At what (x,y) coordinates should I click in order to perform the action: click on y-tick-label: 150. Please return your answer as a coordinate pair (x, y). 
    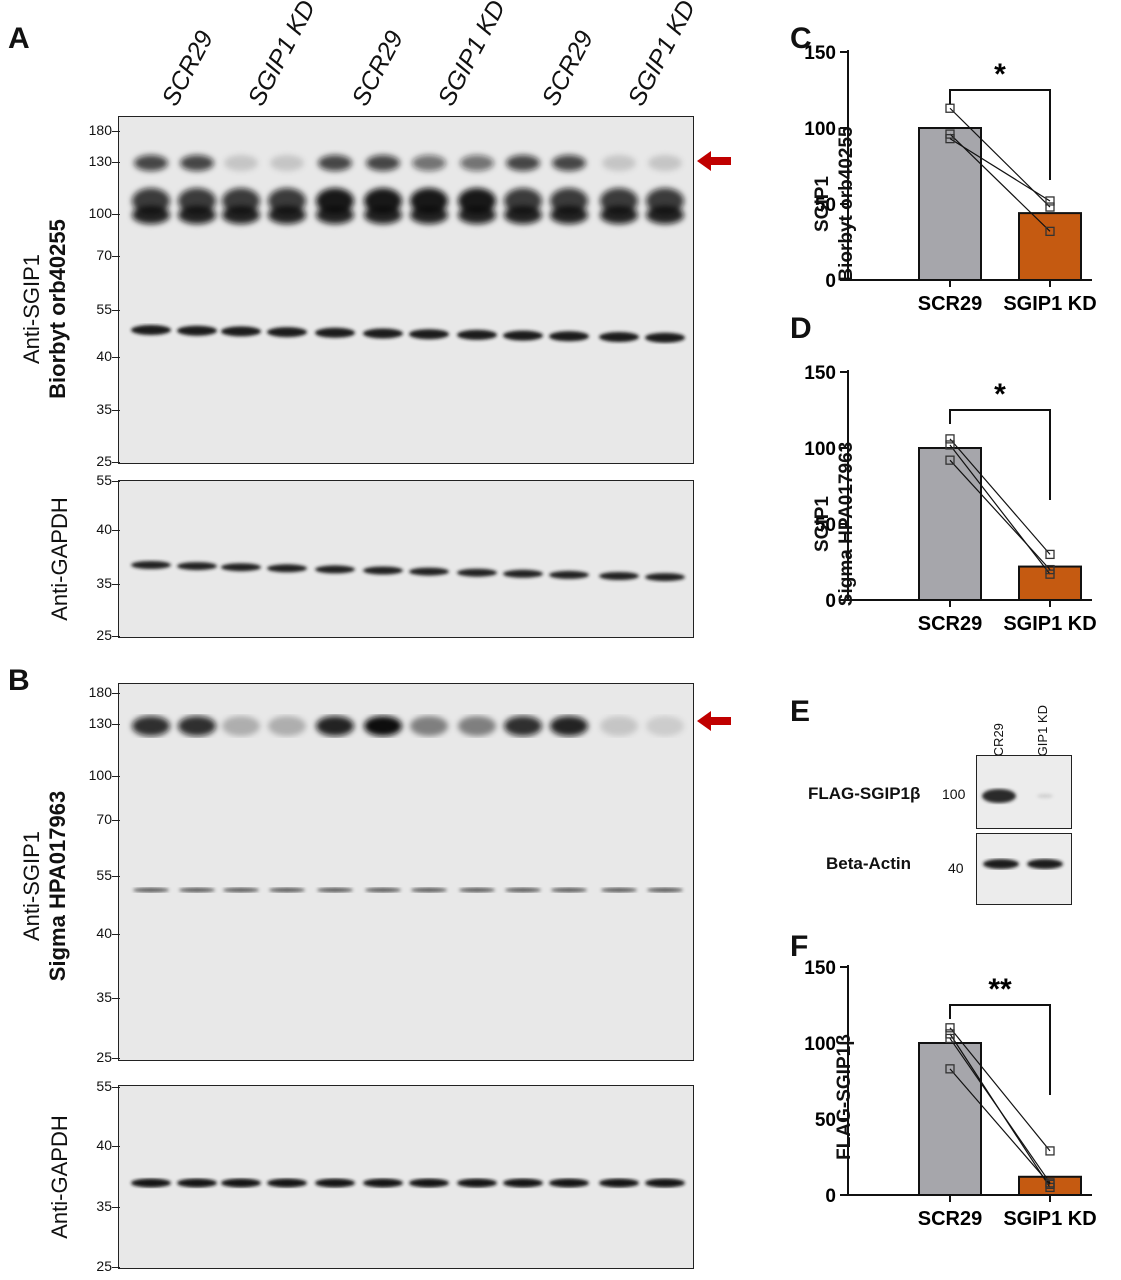
    Looking at the image, I should click on (820, 373).